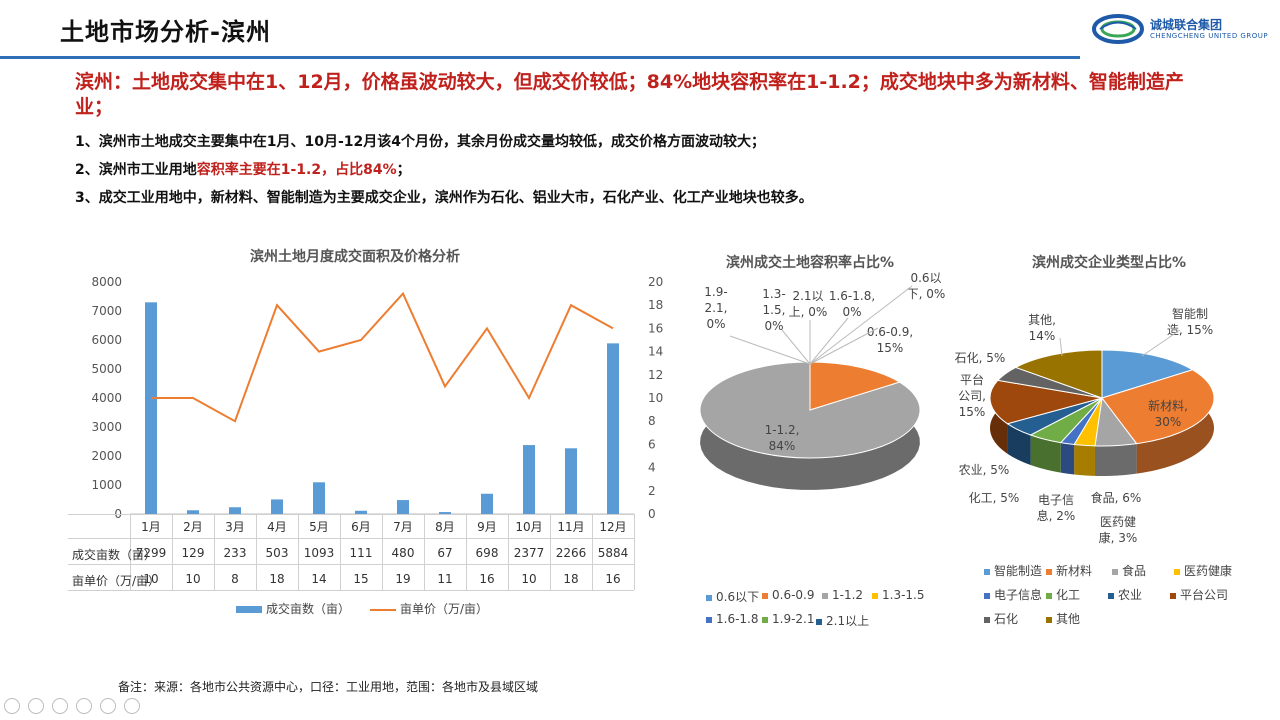 The height and width of the screenshot is (720, 1280). I want to click on prev-icon, so click(12, 706).